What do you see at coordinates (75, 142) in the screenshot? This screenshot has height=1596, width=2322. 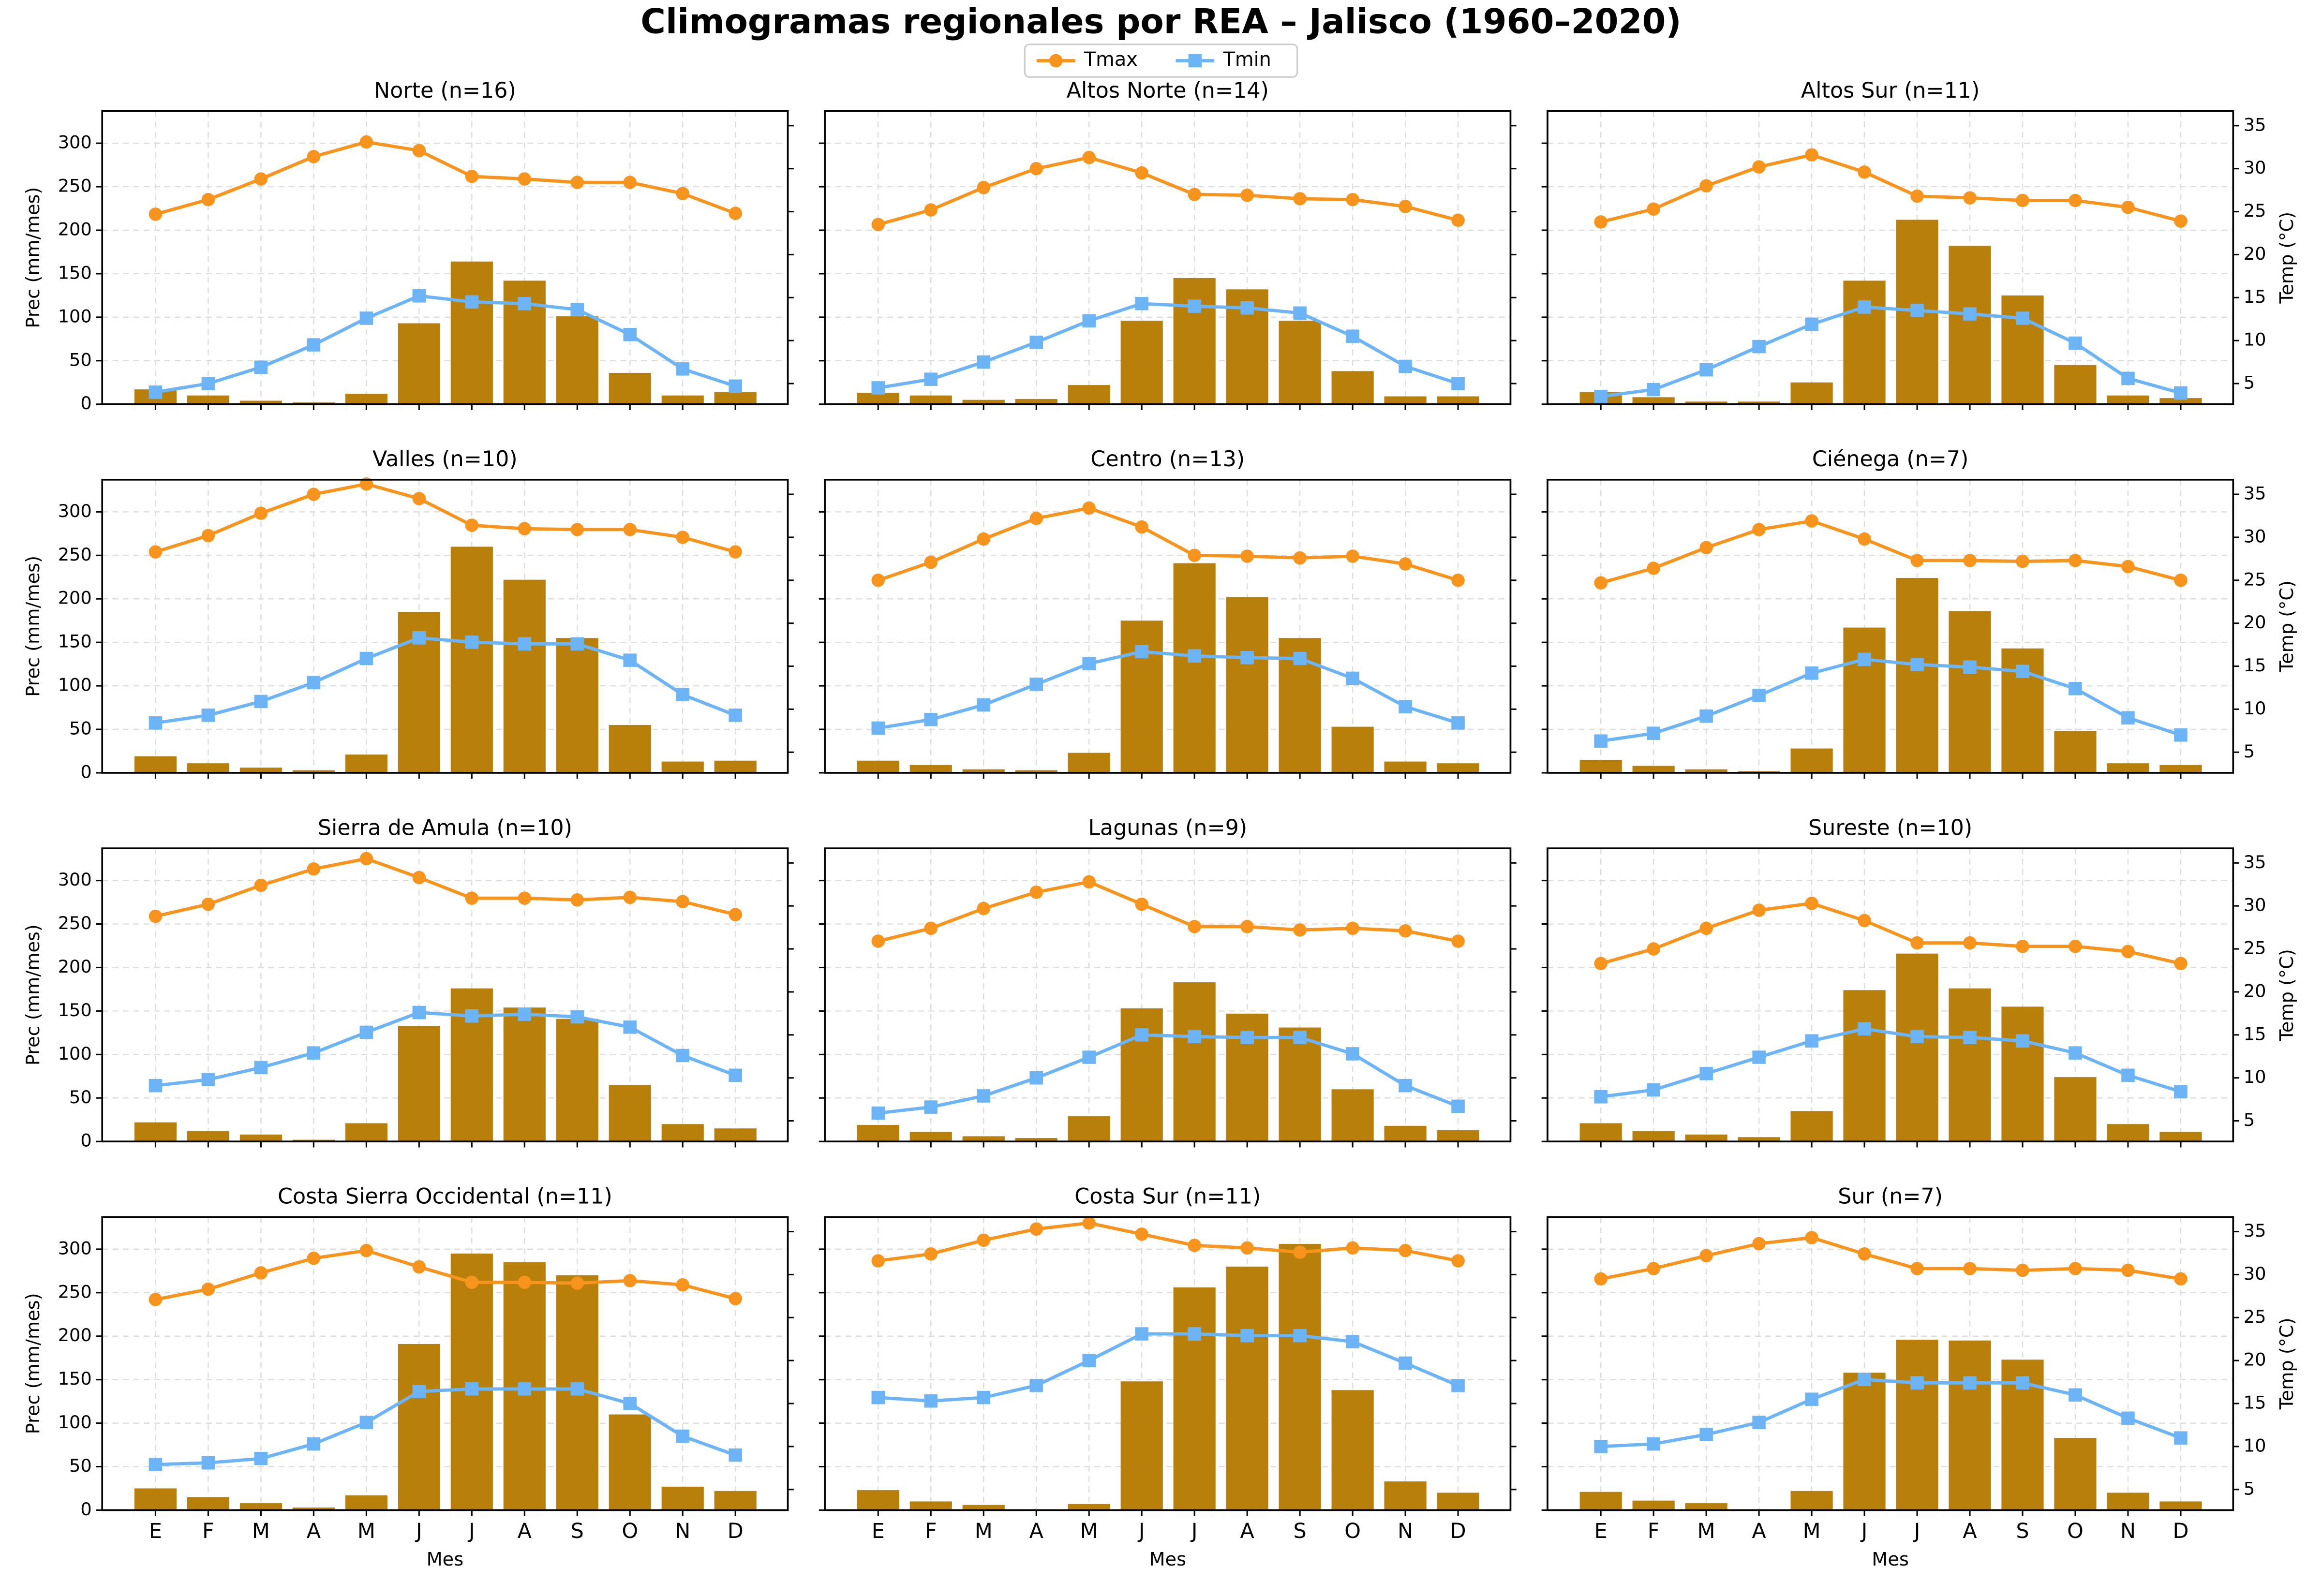 I see `y-tick-label: 300` at bounding box center [75, 142].